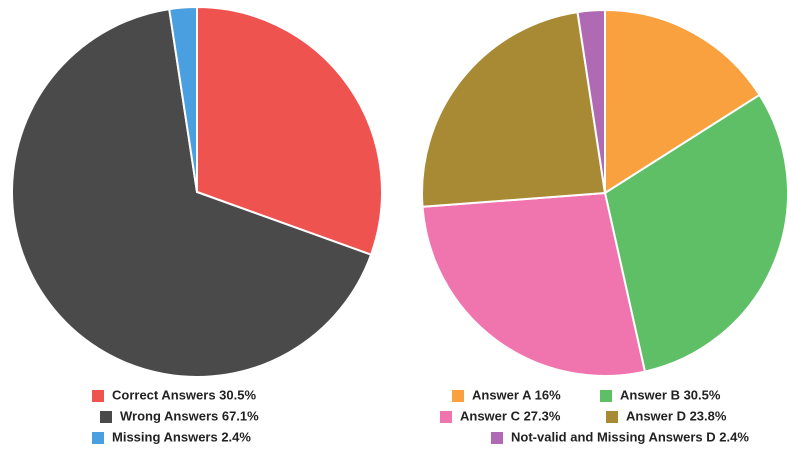 This screenshot has width=787, height=450. What do you see at coordinates (184, 394) in the screenshot?
I see `legend-label: Correct Answers 30.5%` at bounding box center [184, 394].